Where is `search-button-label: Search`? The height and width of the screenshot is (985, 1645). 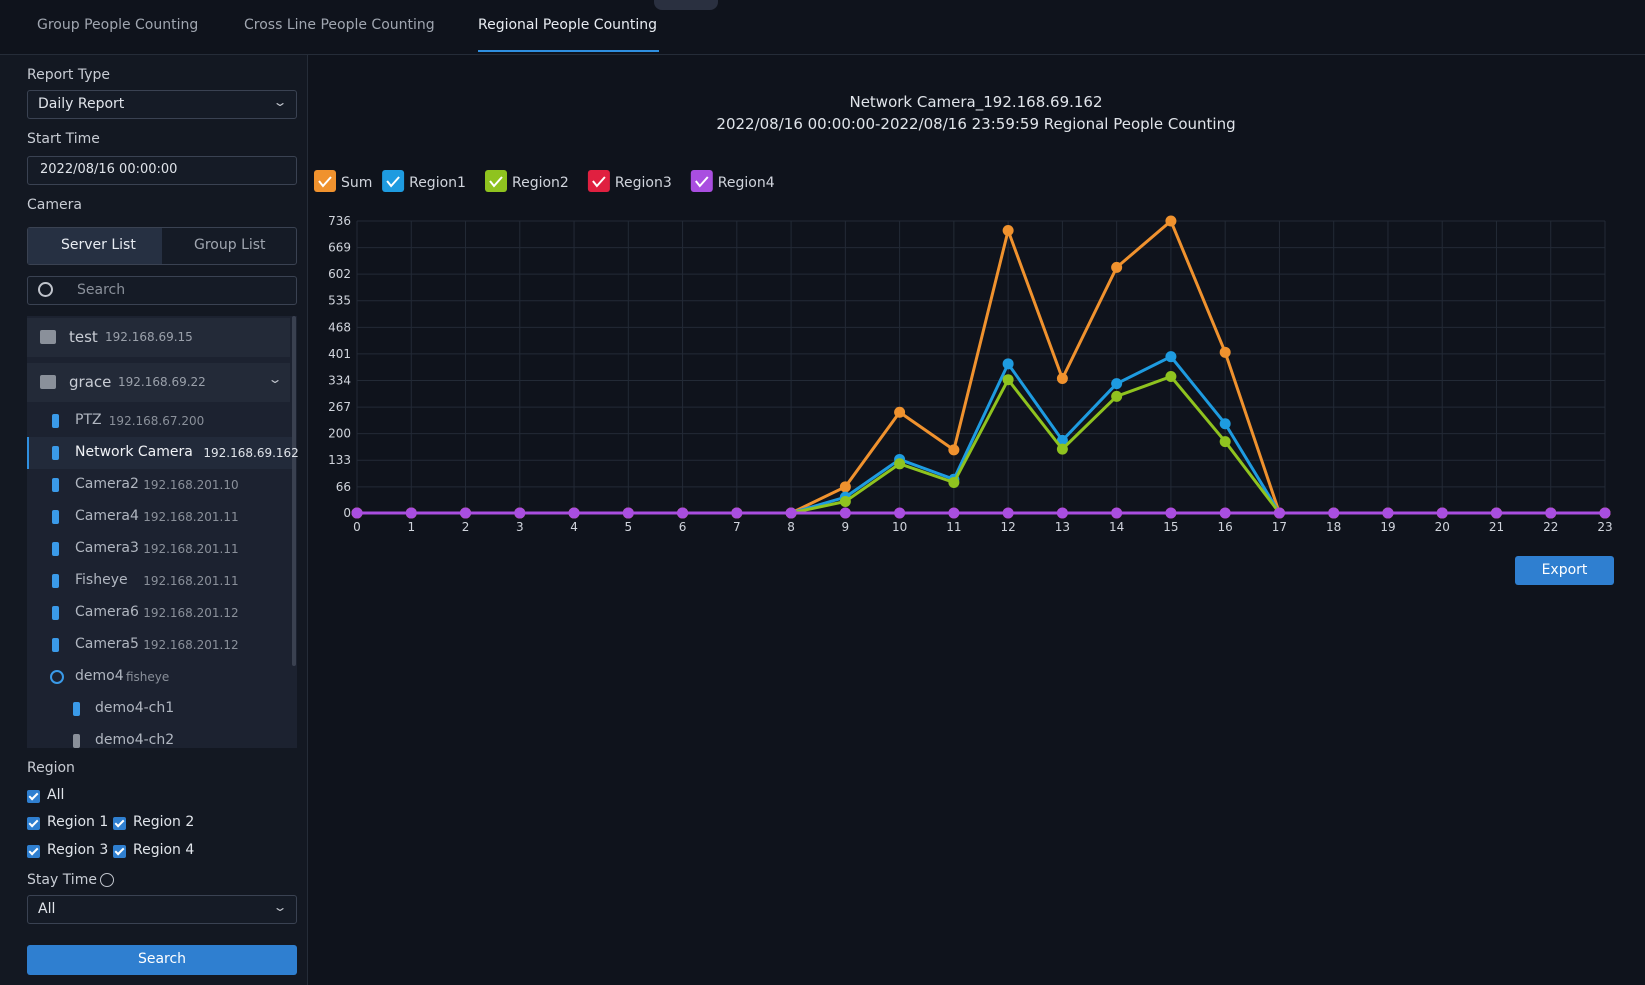
search-button-label: Search is located at coordinates (162, 959).